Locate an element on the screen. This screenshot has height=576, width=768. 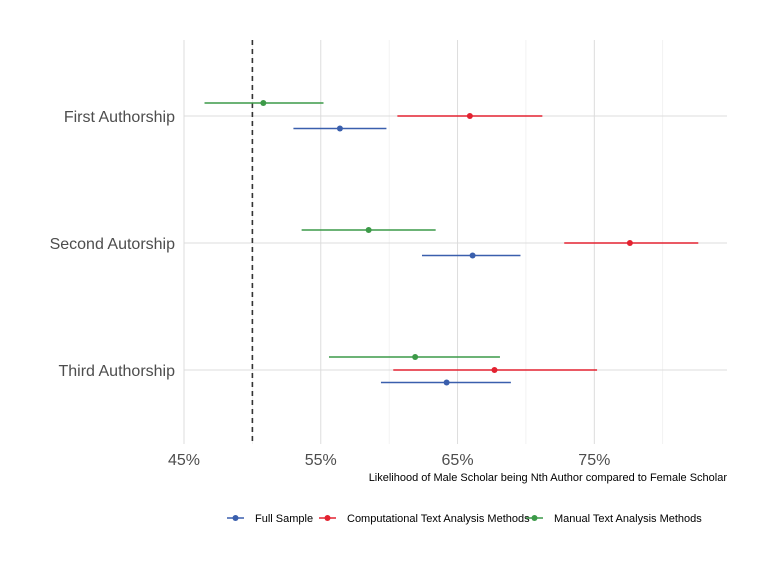
legend-label: Computational Text Analysis Methods is located at coordinates (438, 519).